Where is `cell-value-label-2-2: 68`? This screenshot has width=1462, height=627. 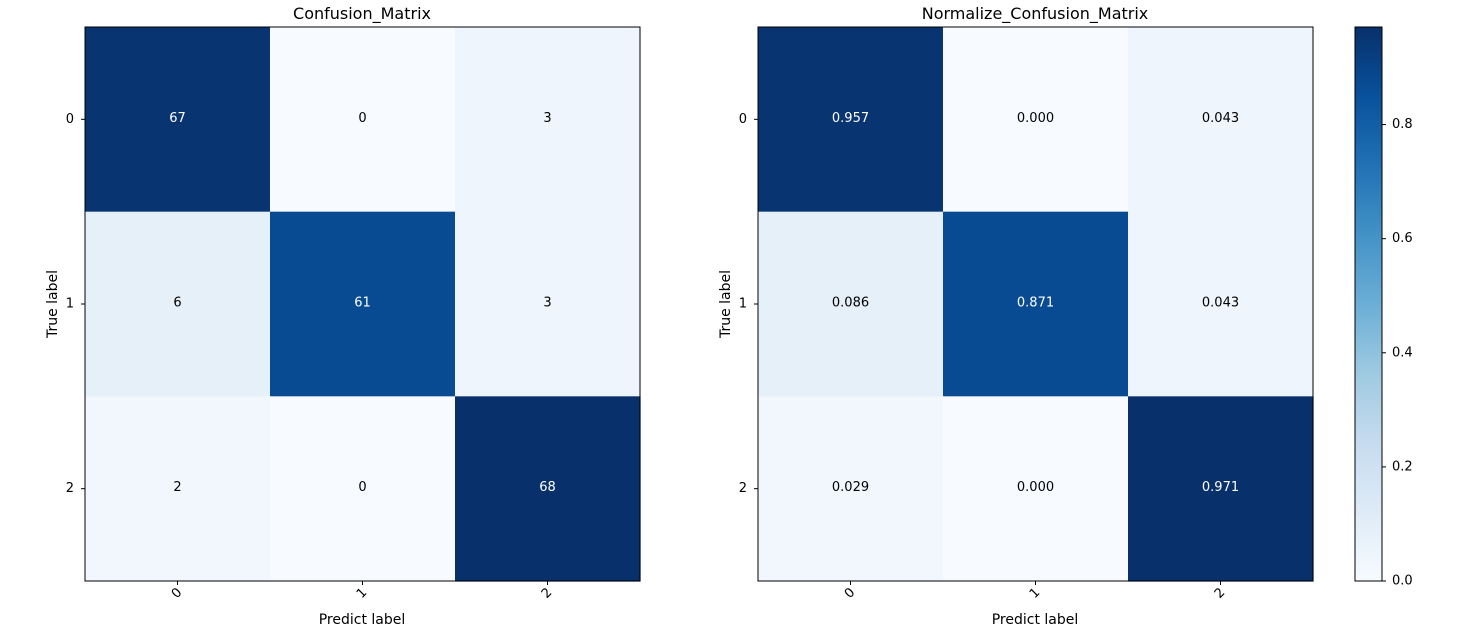 cell-value-label-2-2: 68 is located at coordinates (547, 487).